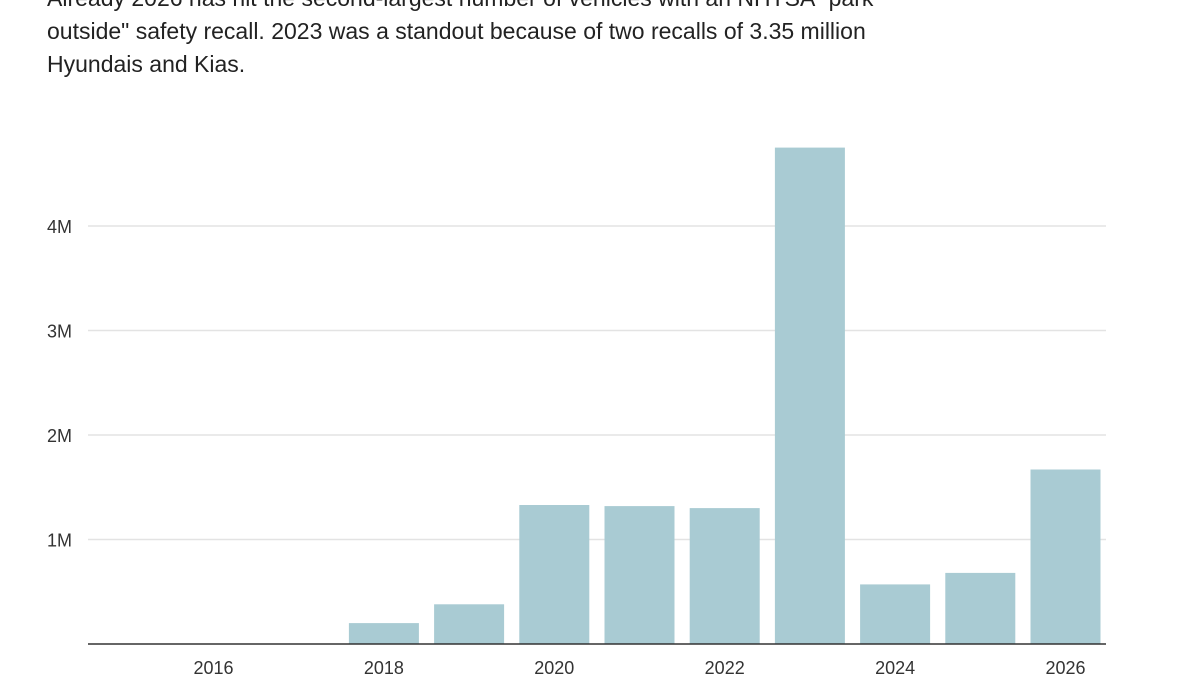 This screenshot has height=675, width=1200. What do you see at coordinates (213, 666) in the screenshot?
I see `x-tick-label: 2016` at bounding box center [213, 666].